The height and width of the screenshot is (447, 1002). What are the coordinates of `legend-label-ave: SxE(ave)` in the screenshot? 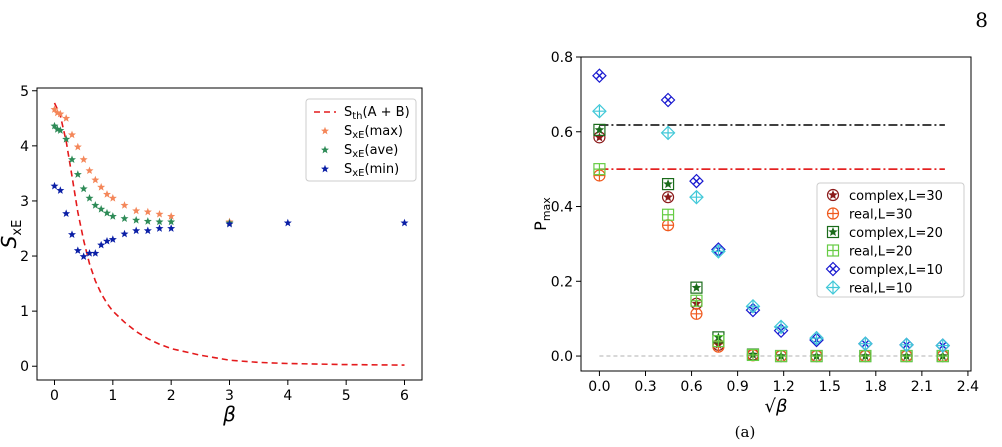 It's located at (371, 151).